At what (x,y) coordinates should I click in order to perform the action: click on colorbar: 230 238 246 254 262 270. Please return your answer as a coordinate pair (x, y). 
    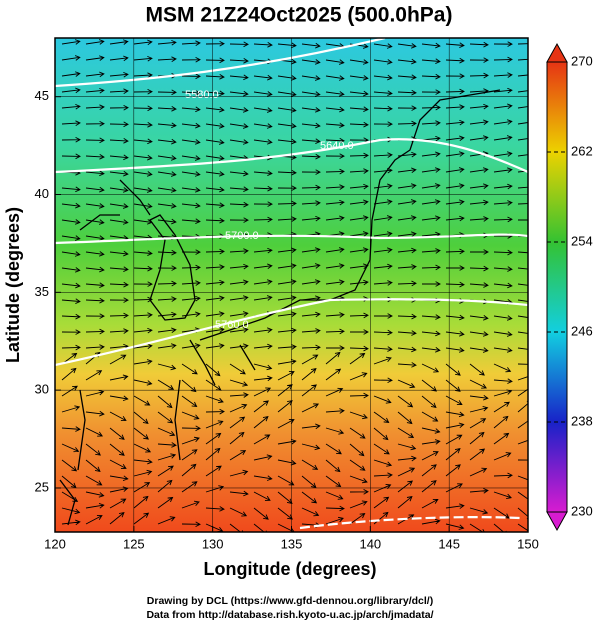
    Looking at the image, I should click on (569, 287).